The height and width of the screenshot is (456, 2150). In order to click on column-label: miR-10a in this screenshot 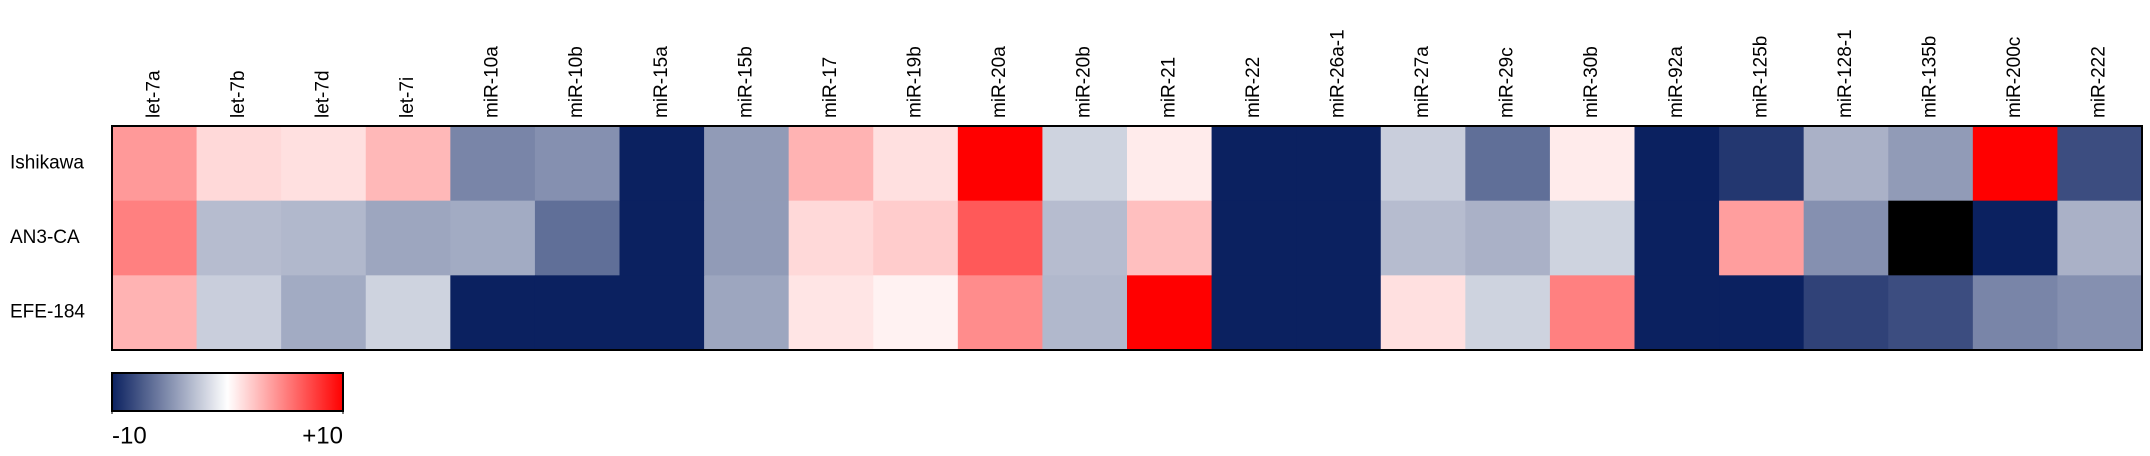, I will do `click(492, 82)`.